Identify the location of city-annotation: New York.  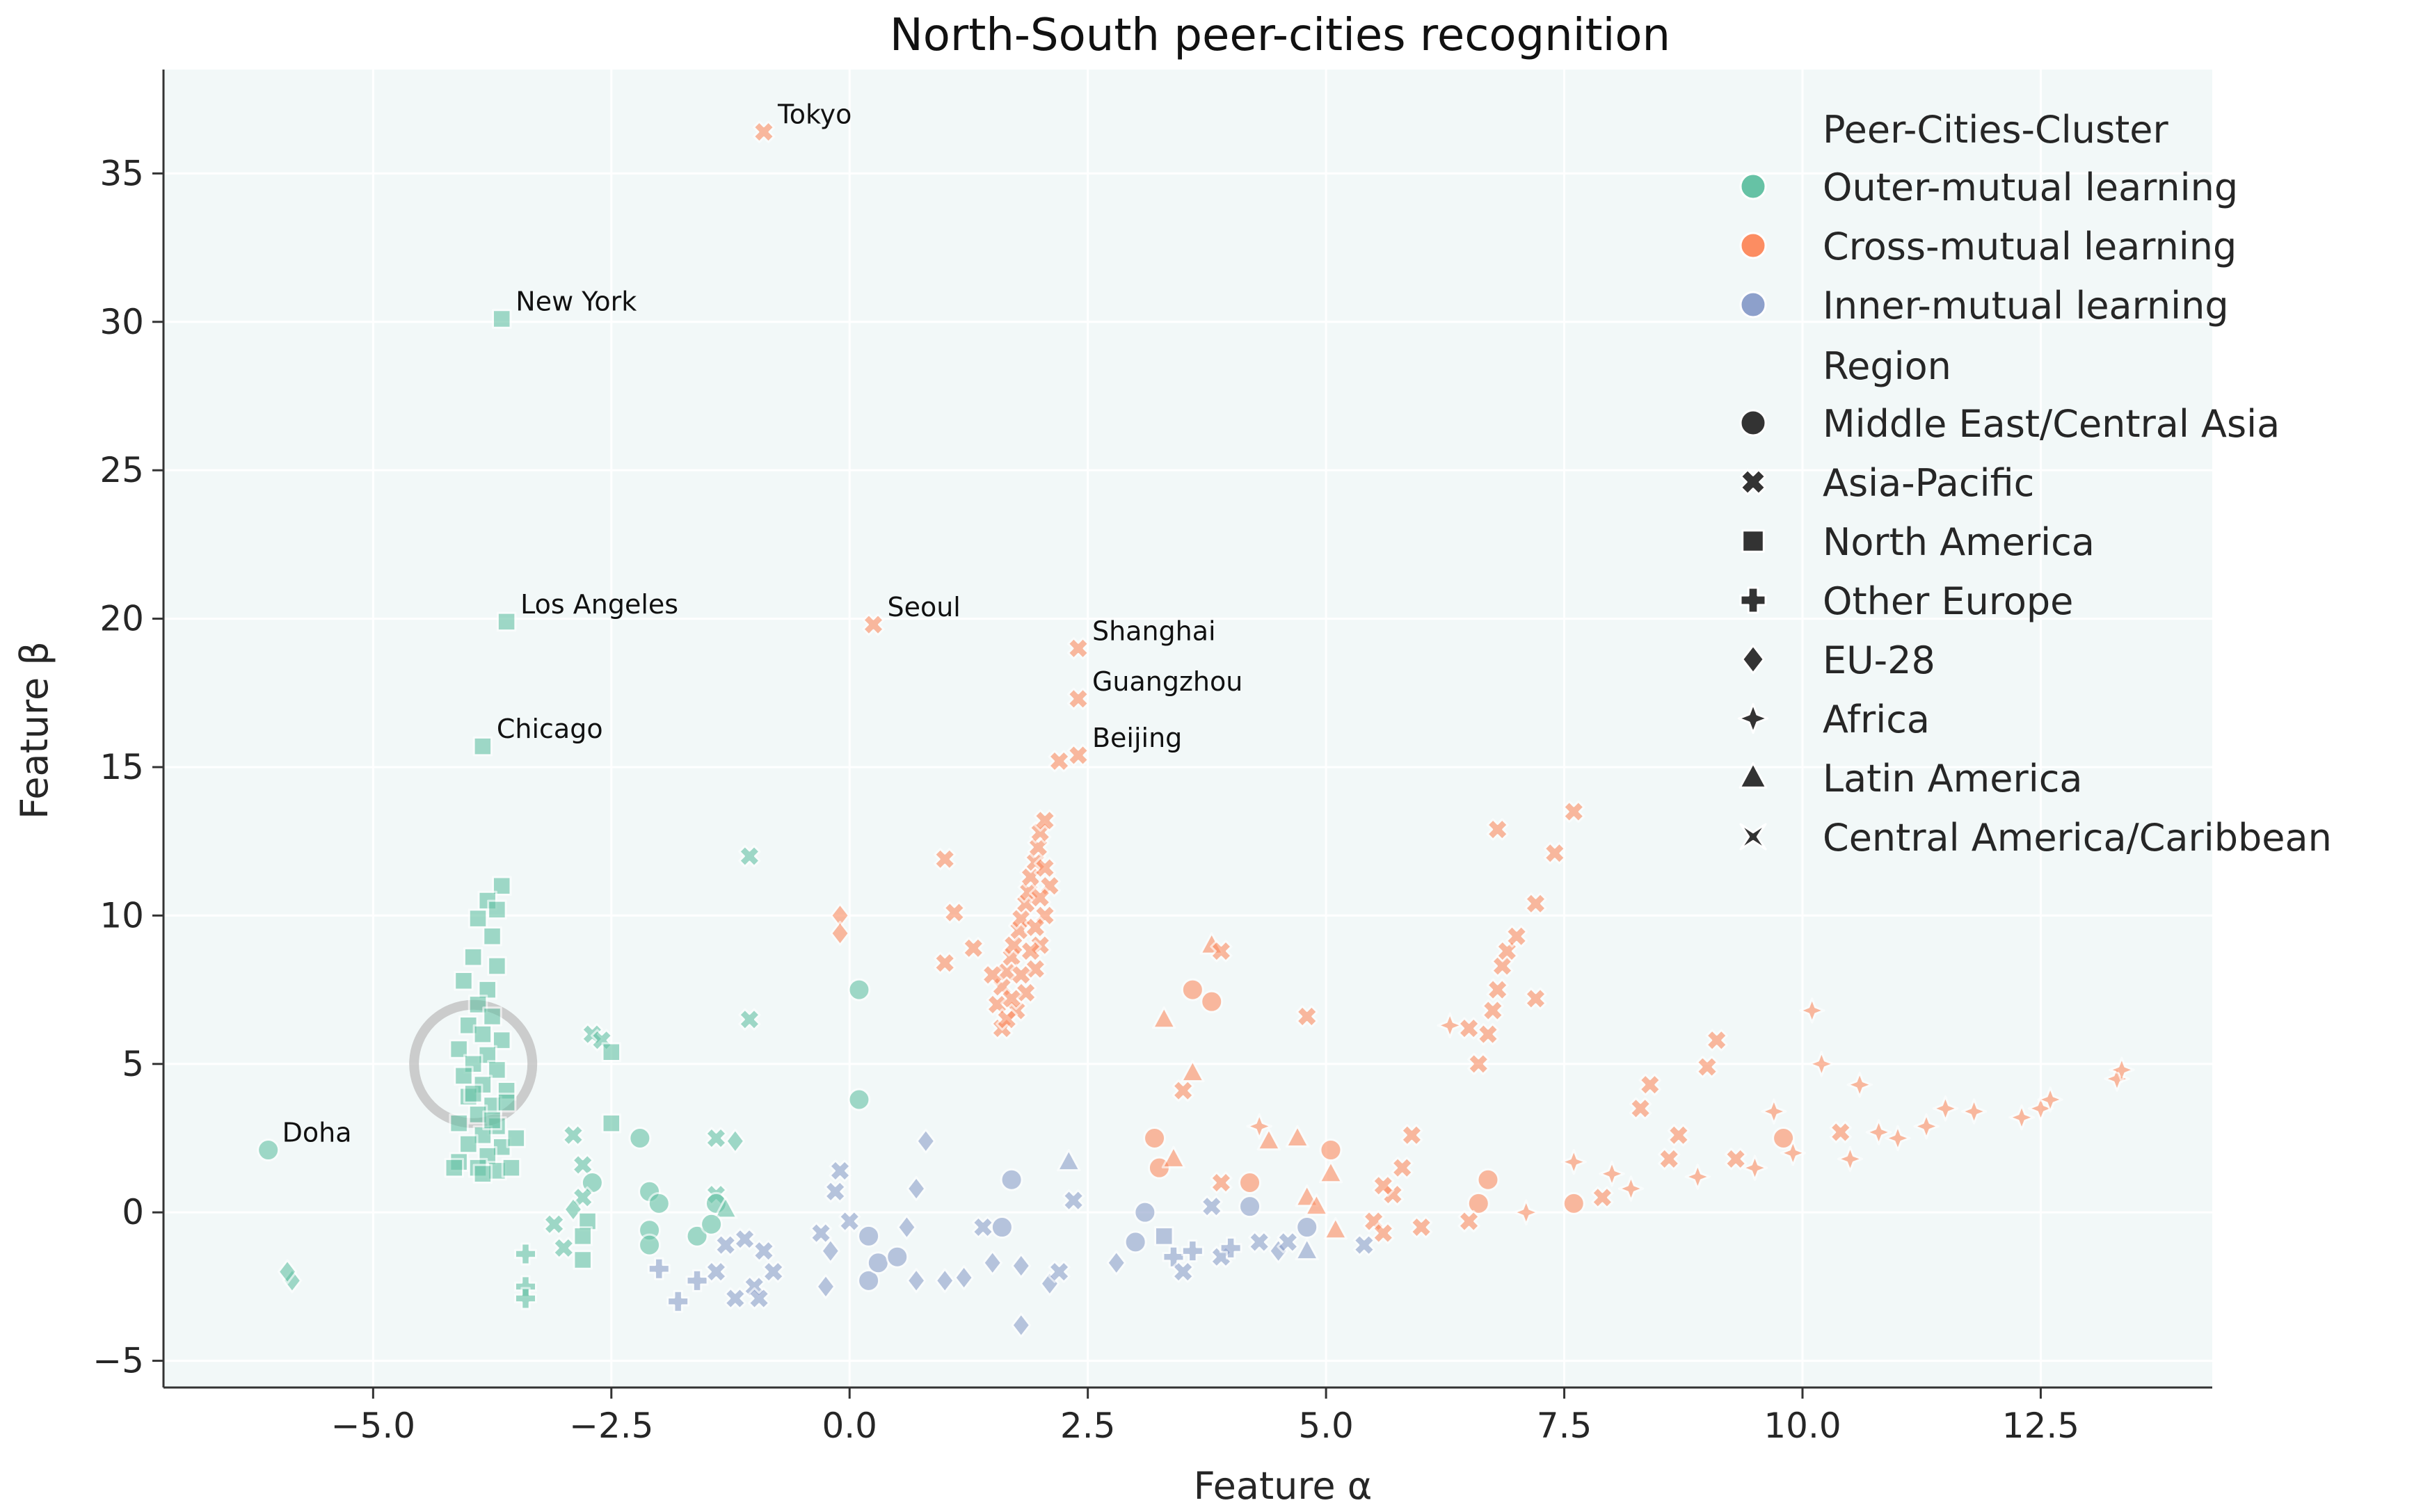
(576, 302).